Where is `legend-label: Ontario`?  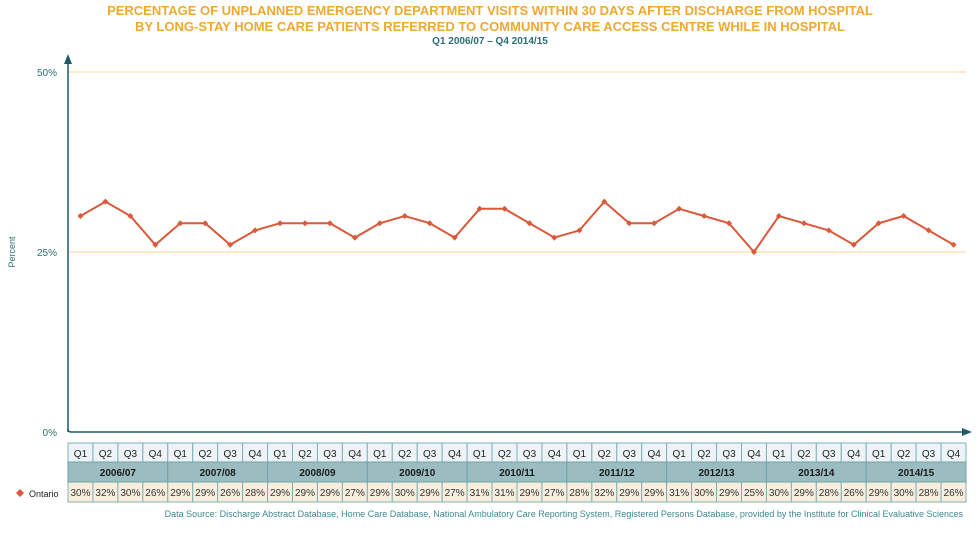
legend-label: Ontario is located at coordinates (44, 494).